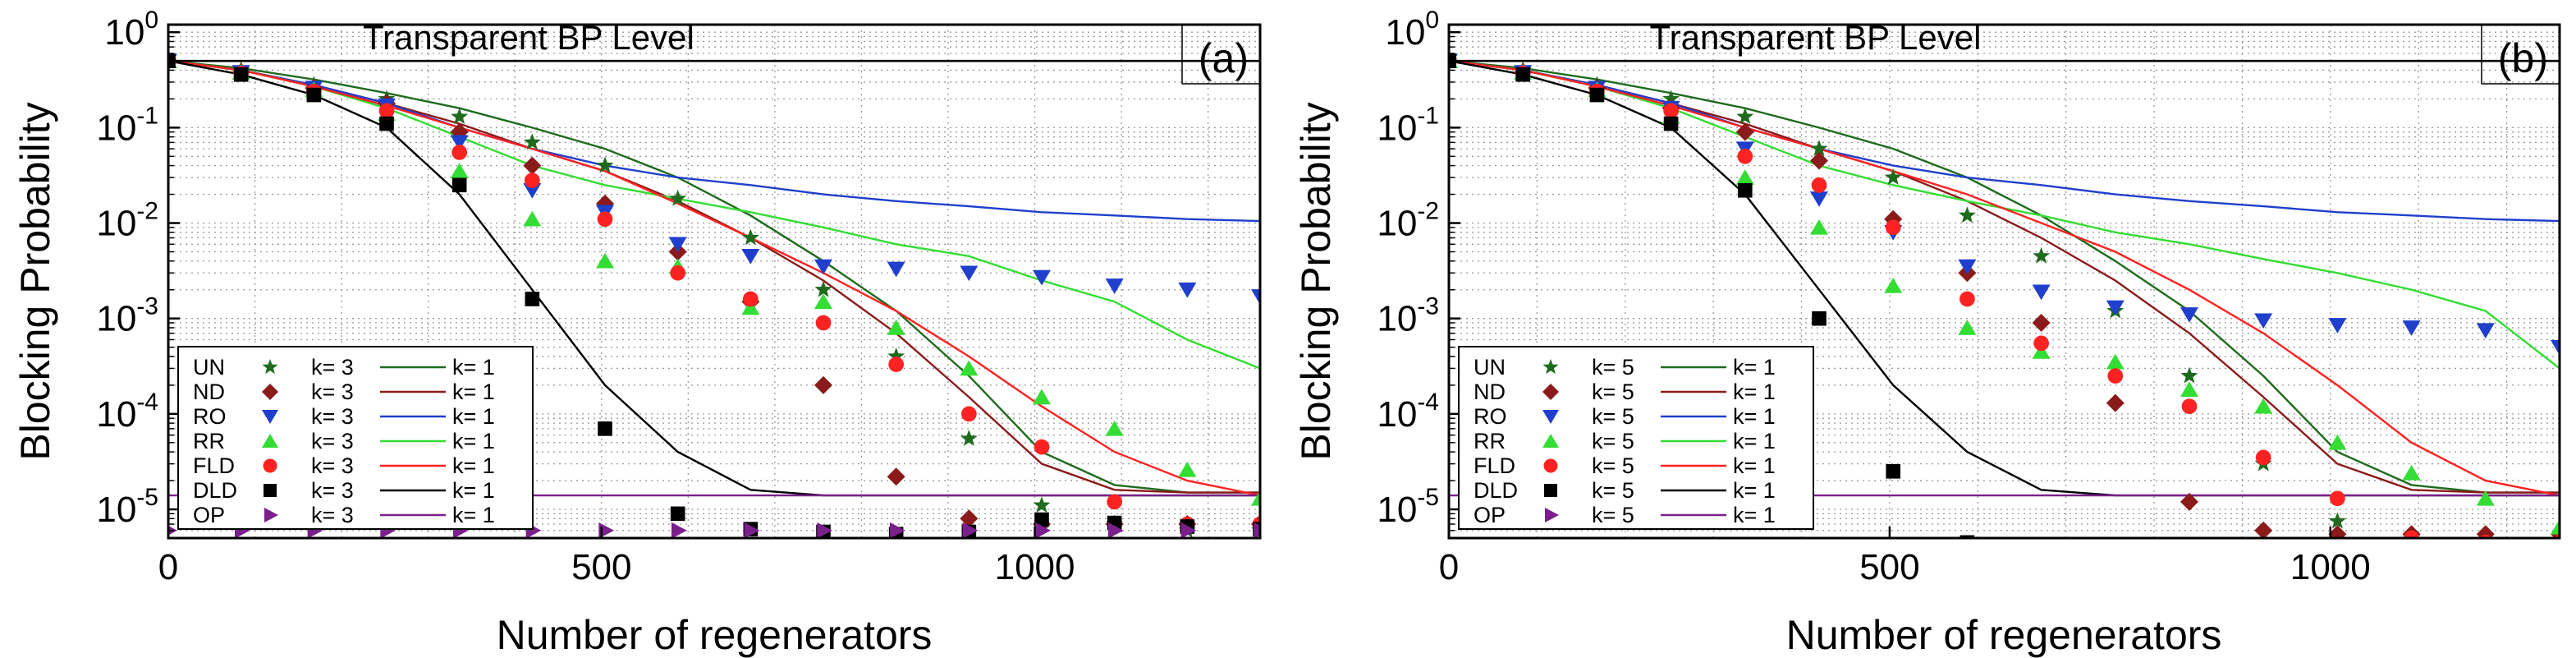 The image size is (2576, 658). I want to click on legend-box, so click(1636, 438).